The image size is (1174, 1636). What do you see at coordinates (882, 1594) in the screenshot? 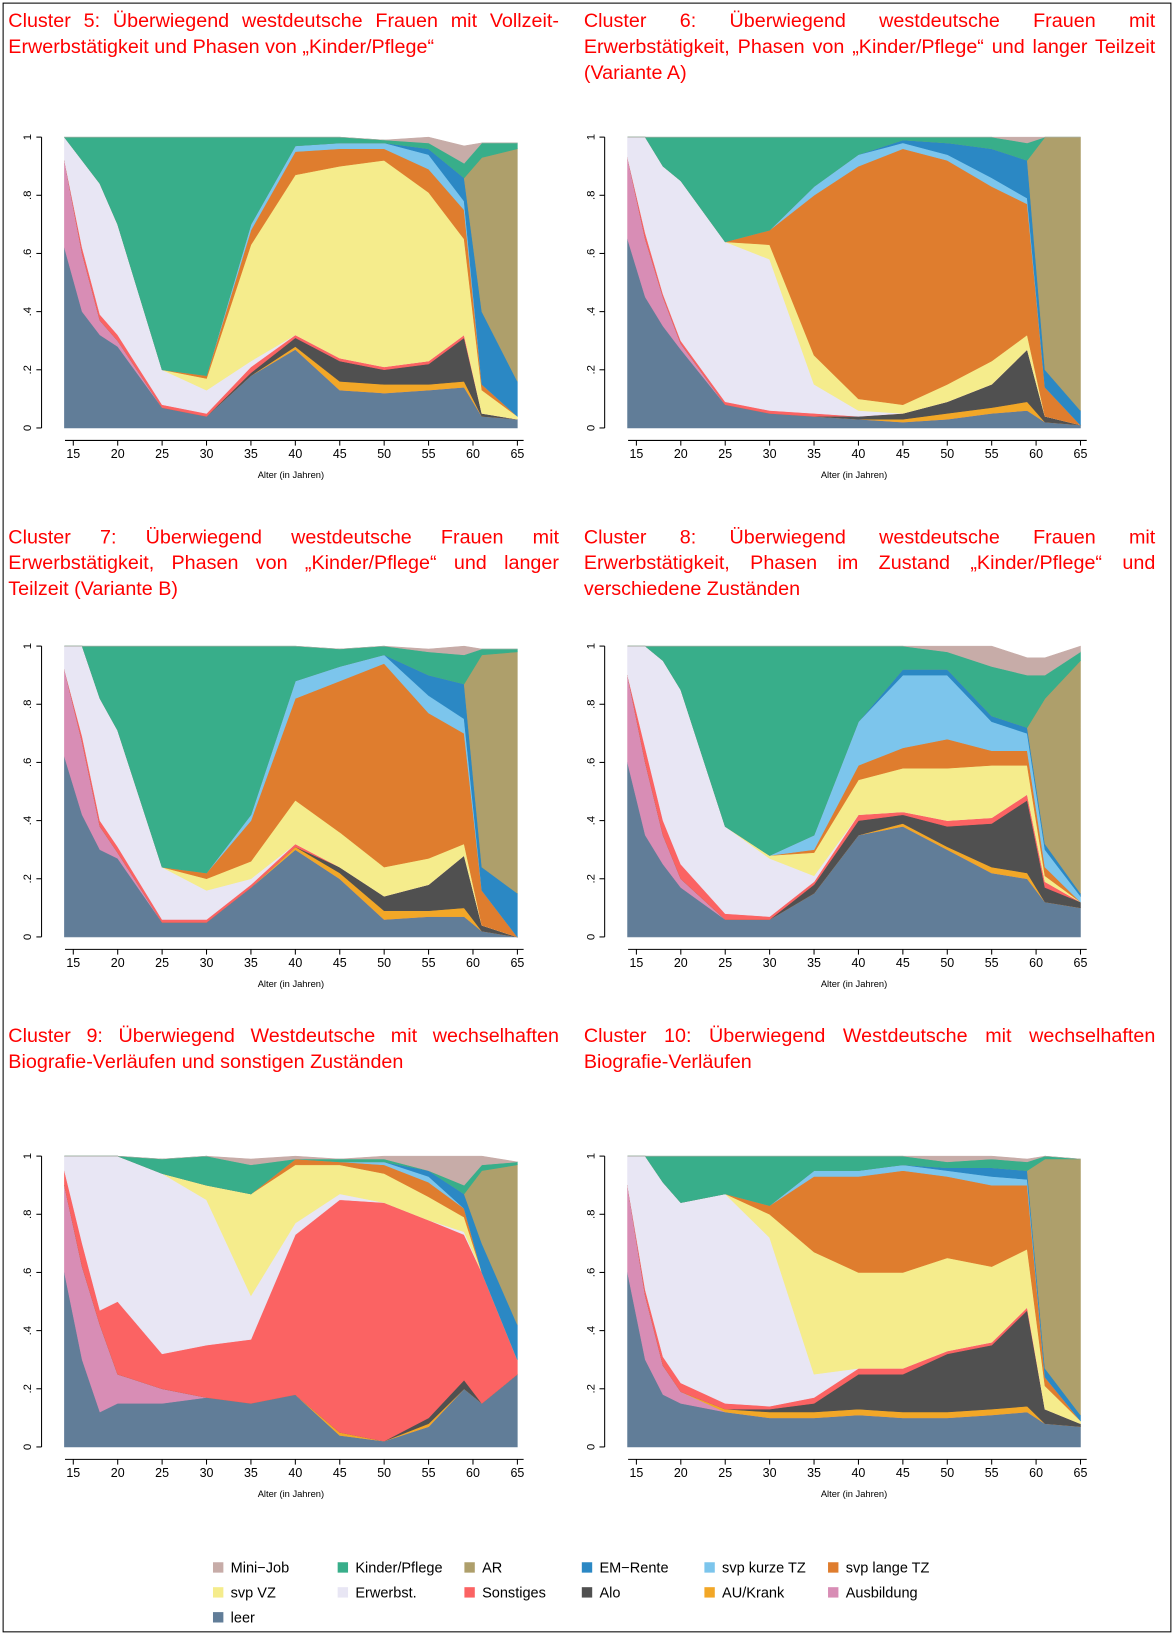
I see `legend-label: Ausbildung` at bounding box center [882, 1594].